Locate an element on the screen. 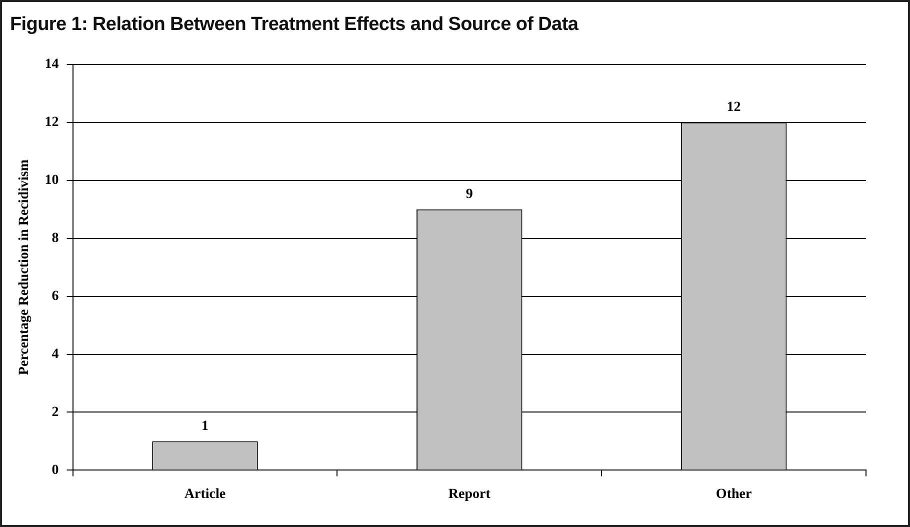 The image size is (910, 527). x-tick-label: Article is located at coordinates (205, 494).